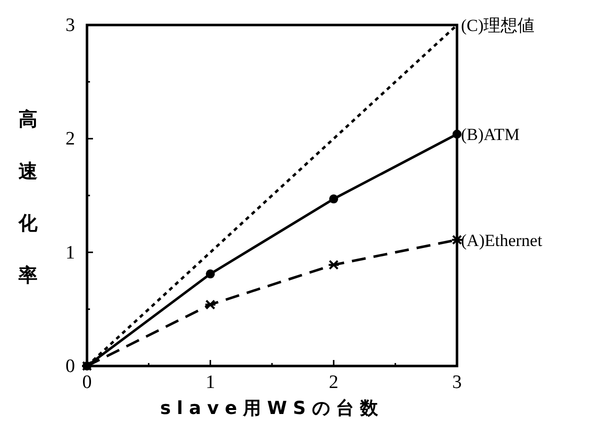  Describe the element at coordinates (333, 382) in the screenshot. I see `x-tick-label: 2` at that location.